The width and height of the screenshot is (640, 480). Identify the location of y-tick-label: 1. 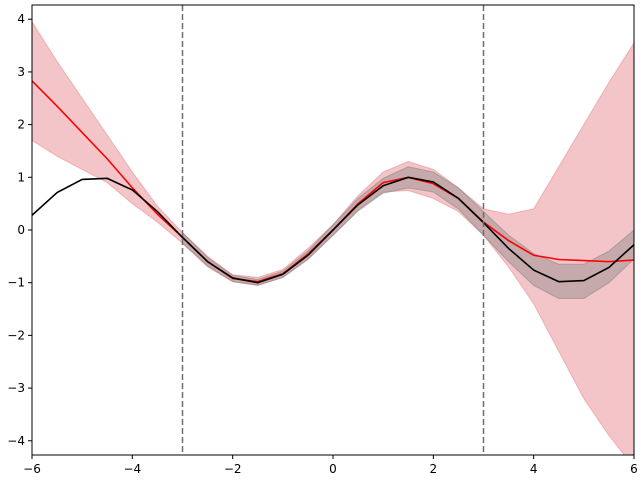
(21, 177).